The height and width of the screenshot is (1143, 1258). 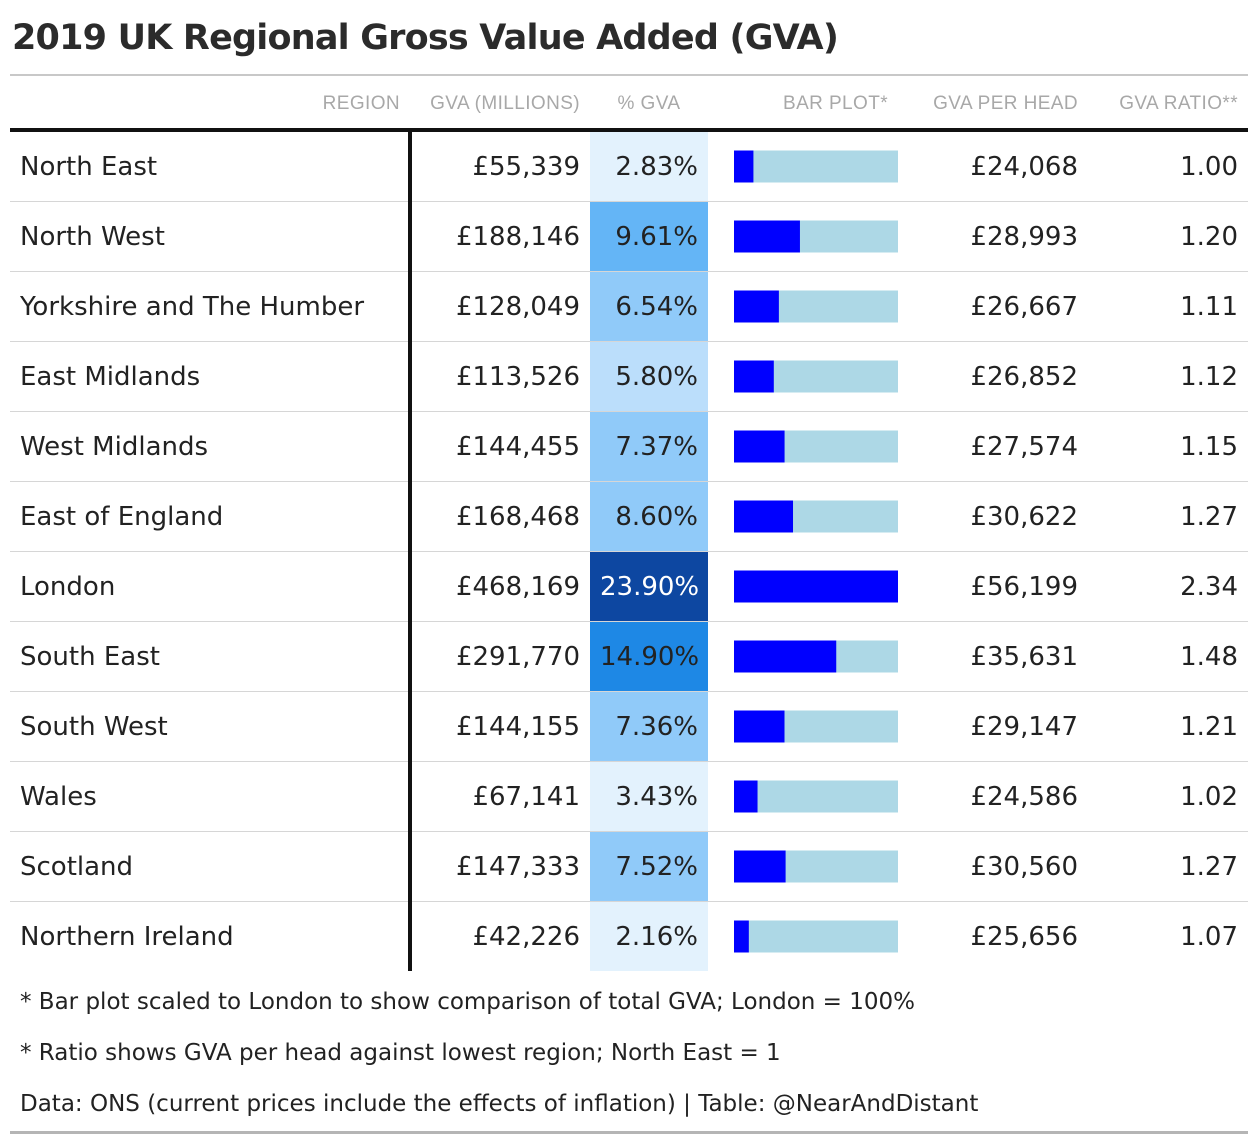 What do you see at coordinates (649, 236) in the screenshot?
I see `pct-cell: 9.61%` at bounding box center [649, 236].